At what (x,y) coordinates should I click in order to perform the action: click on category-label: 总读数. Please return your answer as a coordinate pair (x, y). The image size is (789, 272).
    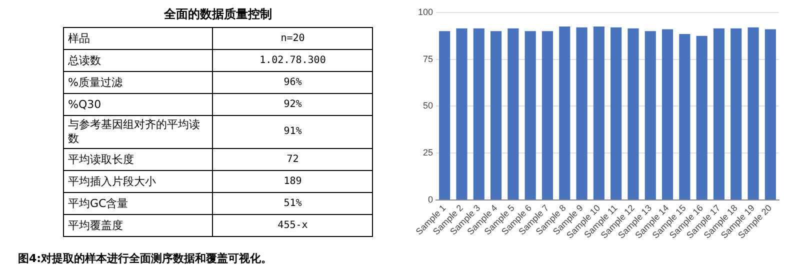
    Looking at the image, I should click on (138, 61).